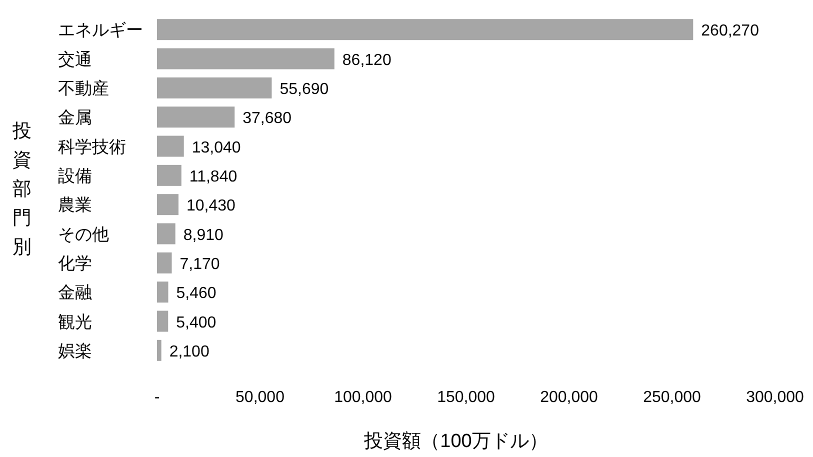 The width and height of the screenshot is (813, 457). Describe the element at coordinates (672, 397) in the screenshot. I see `x-tick-label: 250,000` at that location.